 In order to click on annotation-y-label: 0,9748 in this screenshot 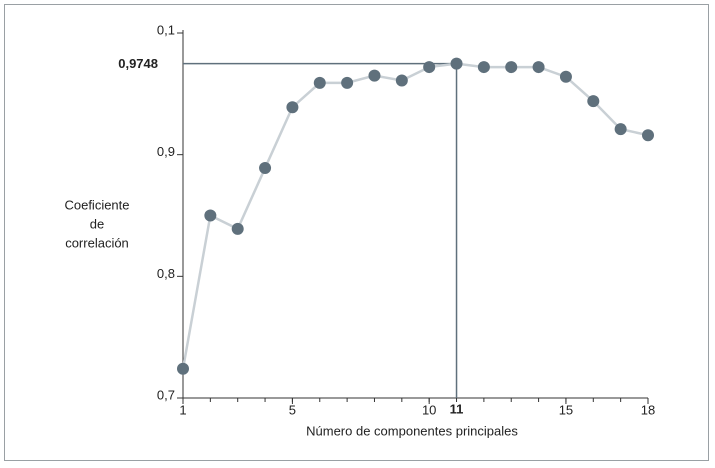, I will do `click(138, 63)`.